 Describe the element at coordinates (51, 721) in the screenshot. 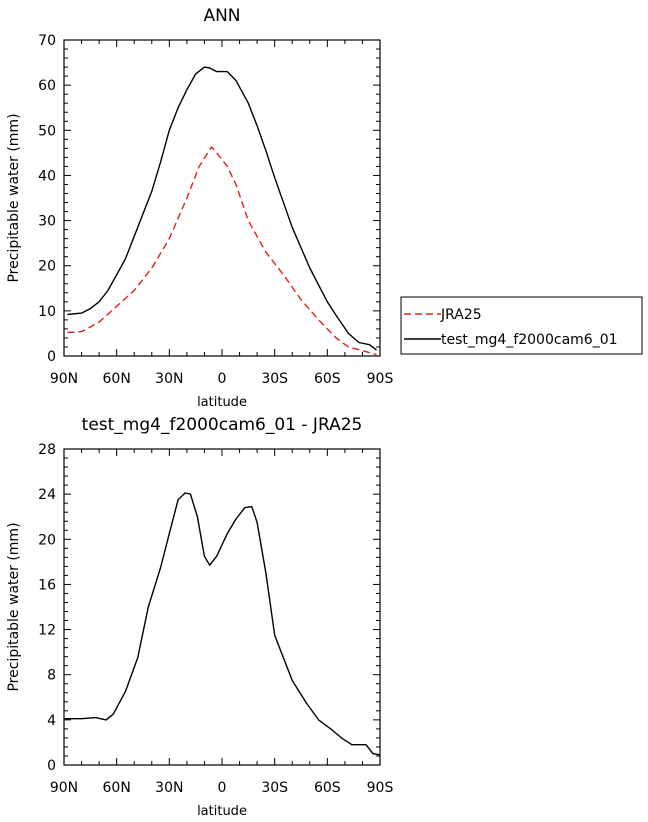

I see `y-tick-label: 4` at that location.